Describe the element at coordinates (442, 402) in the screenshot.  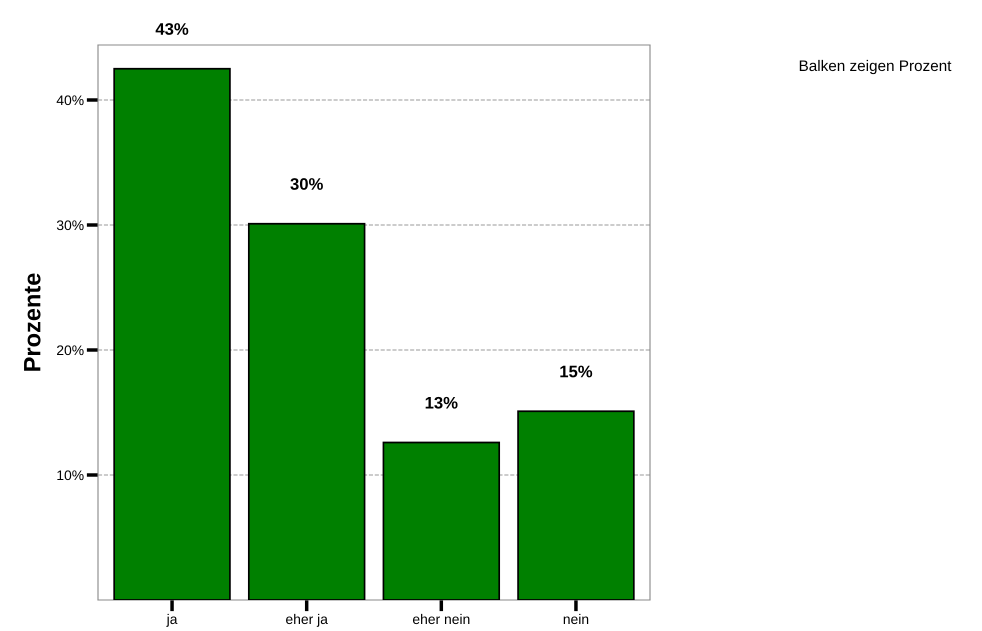
I see `data-label: 13%` at that location.